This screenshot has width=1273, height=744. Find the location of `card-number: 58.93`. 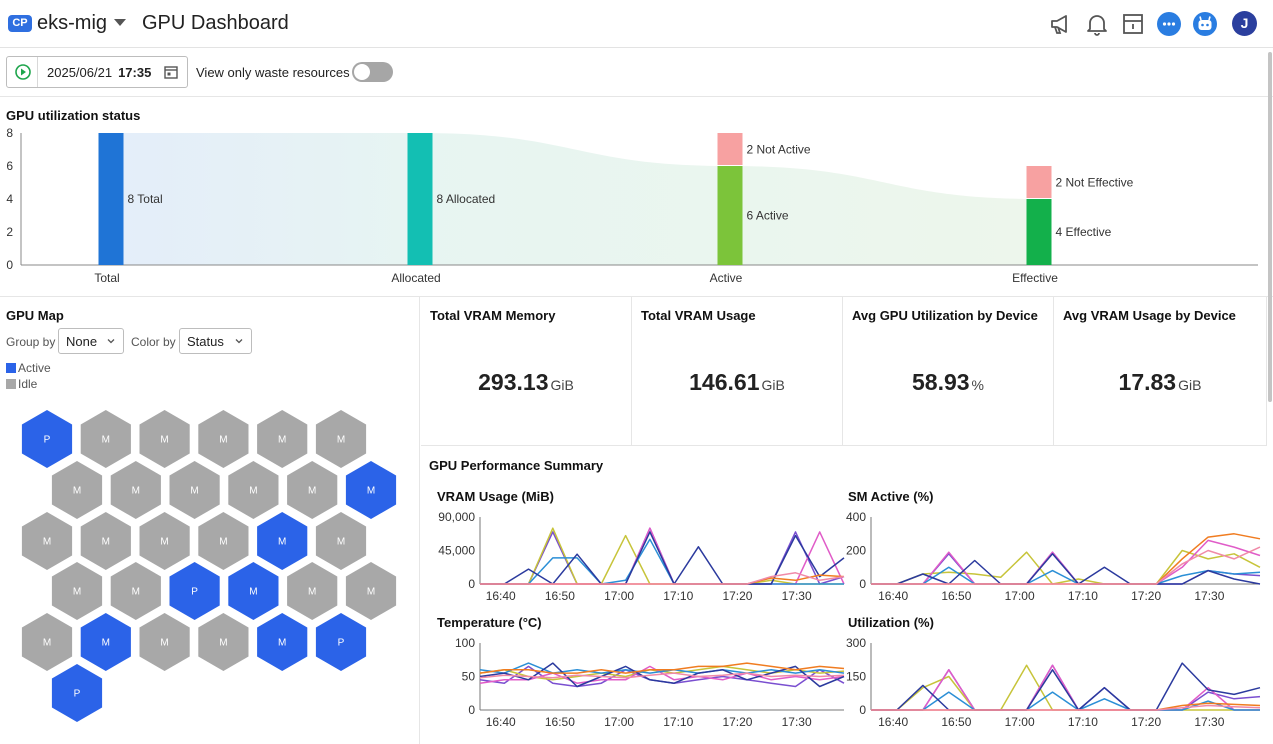

card-number: 58.93 is located at coordinates (940, 382).